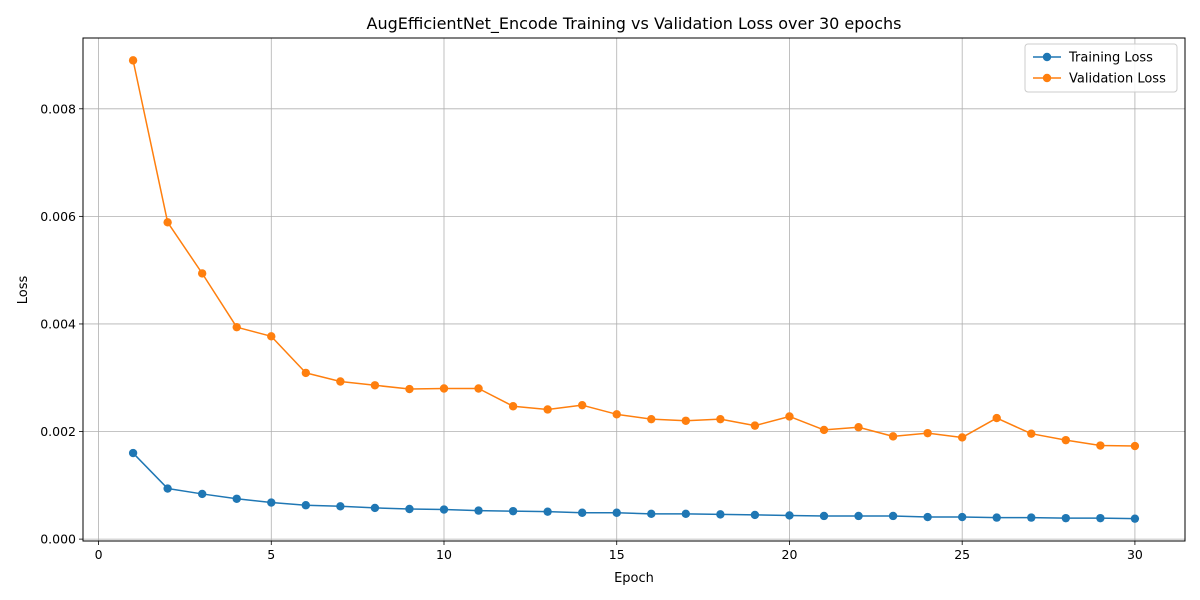  I want to click on x-tick-label: 30, so click(1135, 554).